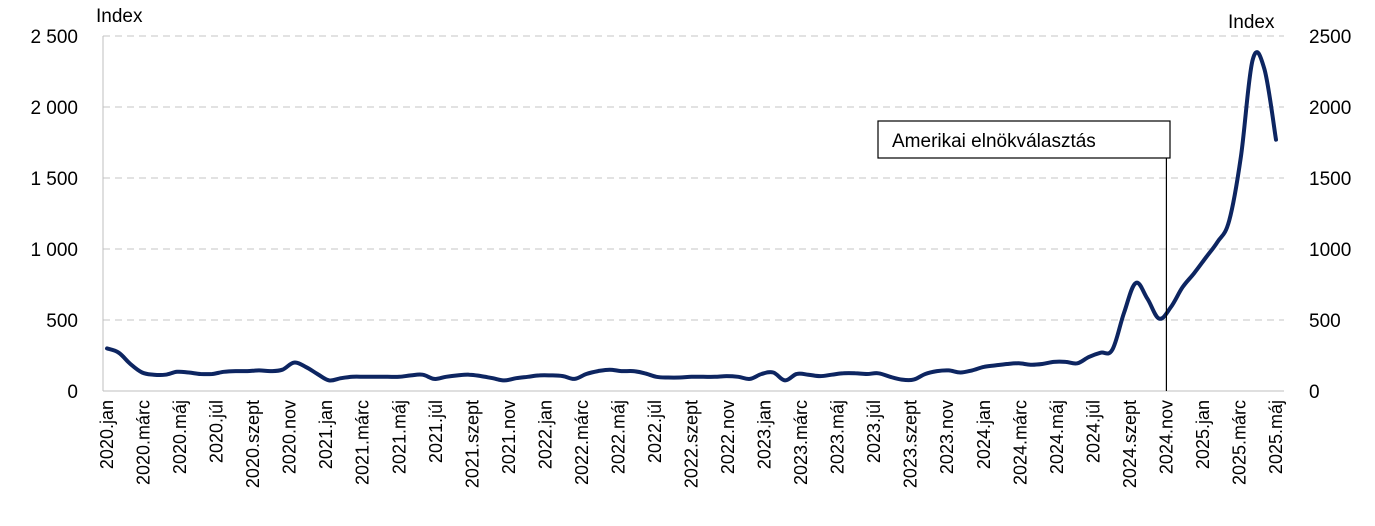  Describe the element at coordinates (1024, 255) in the screenshot. I see `annotation: Amerikai elnökválasztás` at that location.